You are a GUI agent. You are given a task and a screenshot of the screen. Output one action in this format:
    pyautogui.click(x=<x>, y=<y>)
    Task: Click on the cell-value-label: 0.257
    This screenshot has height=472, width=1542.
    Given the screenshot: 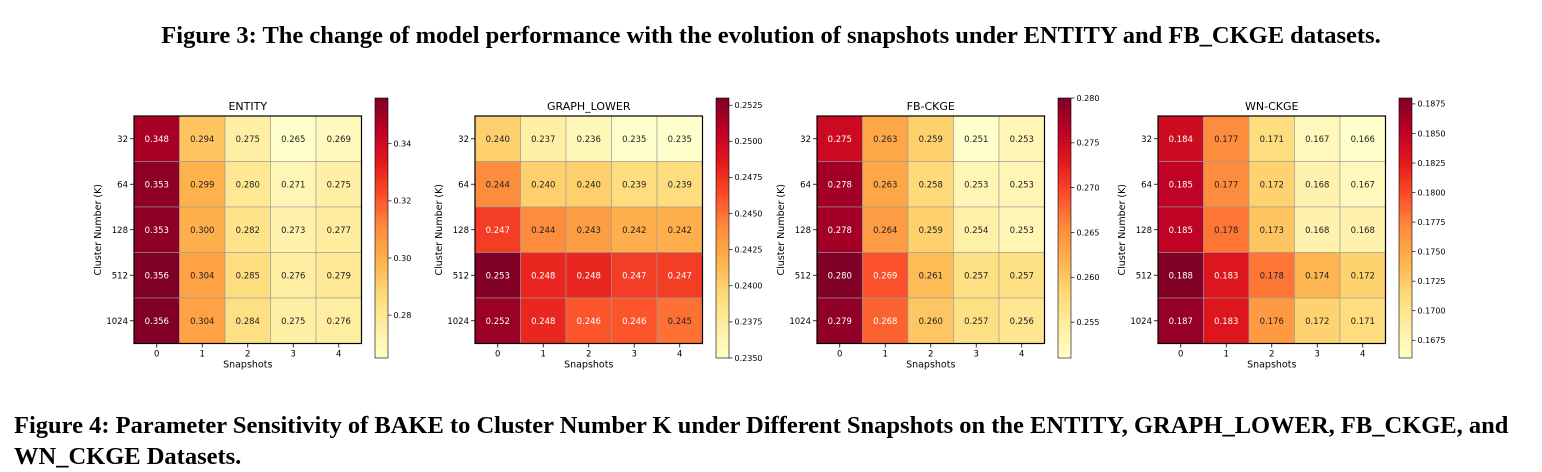 What is the action you would take?
    pyautogui.click(x=976, y=276)
    